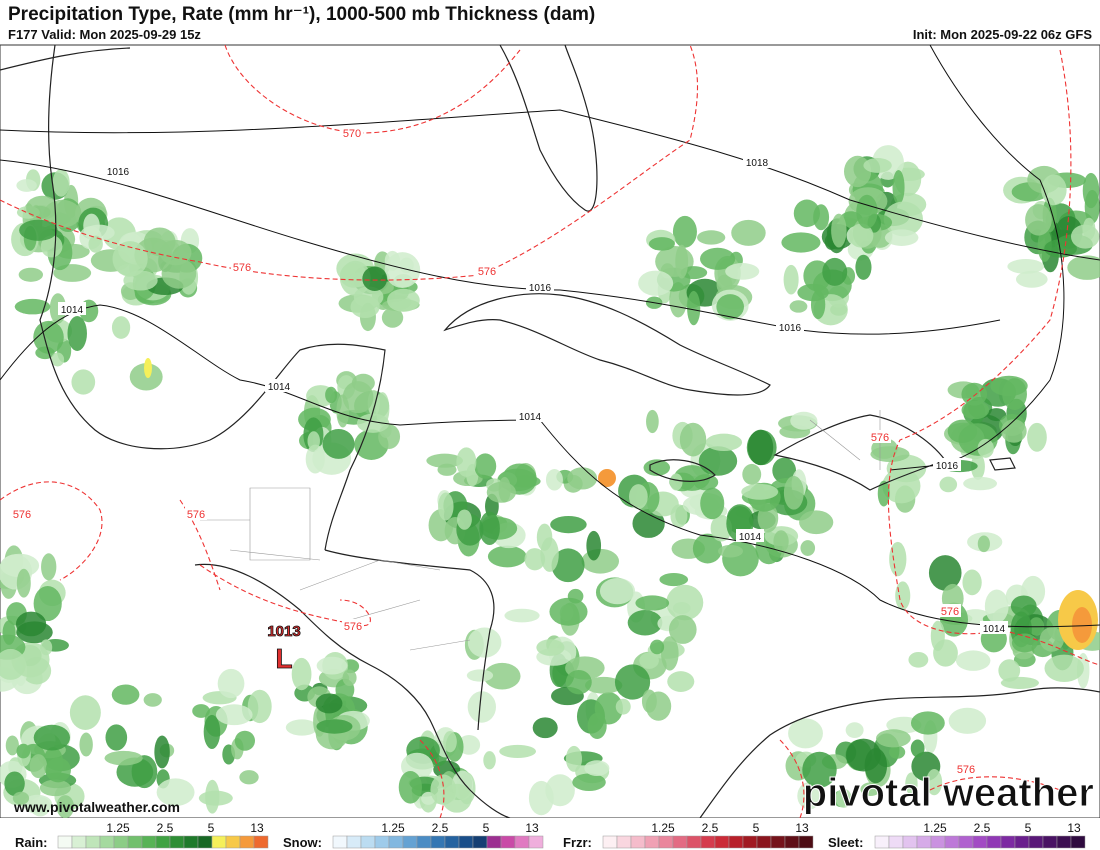 This screenshot has height=850, width=1100. I want to click on legend-tick-label: 1.25, so click(935, 828).